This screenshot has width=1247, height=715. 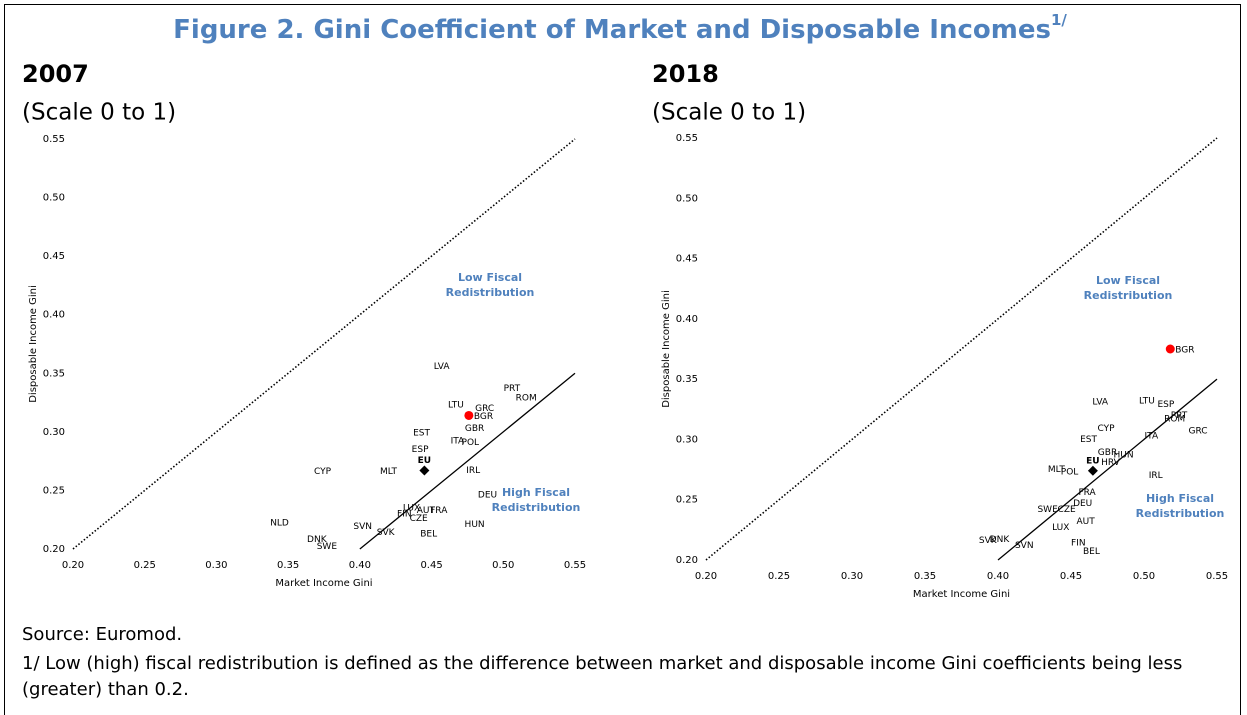 I want to click on x-tick-label: 0.40, so click(x=360, y=565).